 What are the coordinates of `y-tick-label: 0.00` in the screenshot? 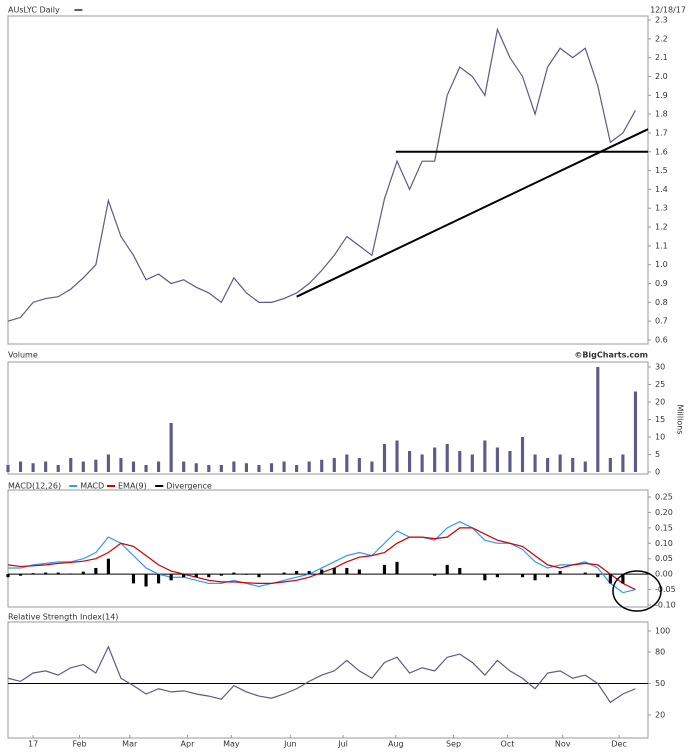 It's located at (664, 574).